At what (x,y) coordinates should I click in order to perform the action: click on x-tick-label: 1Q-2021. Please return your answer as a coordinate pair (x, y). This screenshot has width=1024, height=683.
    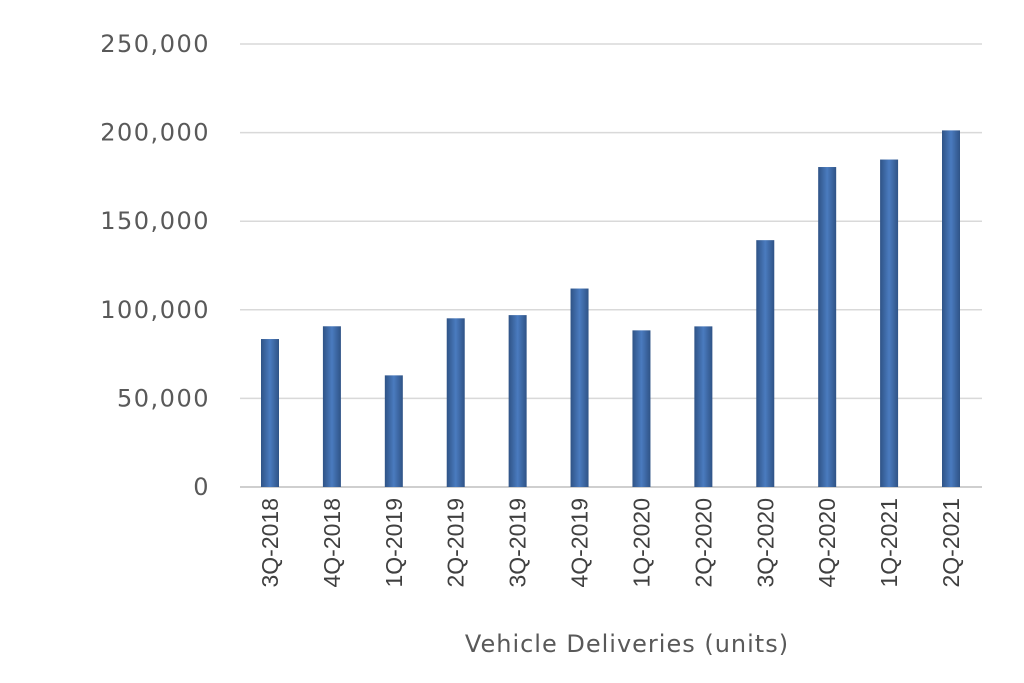
    Looking at the image, I should click on (889, 543).